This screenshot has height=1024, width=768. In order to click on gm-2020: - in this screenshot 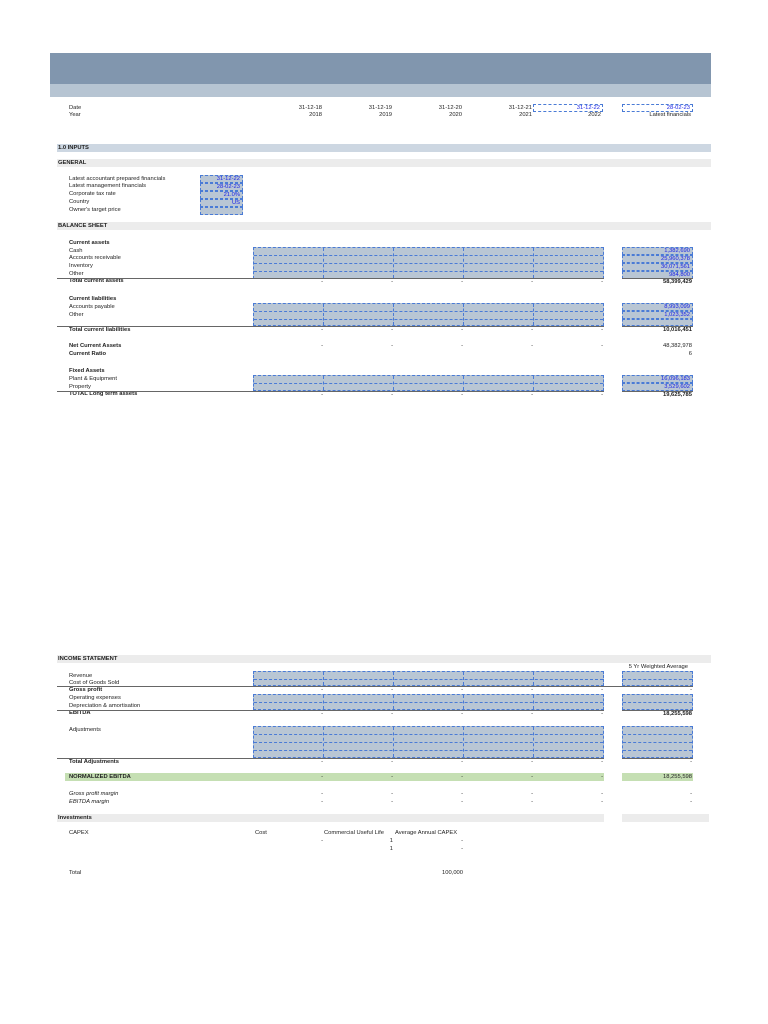, I will do `click(462, 794)`.